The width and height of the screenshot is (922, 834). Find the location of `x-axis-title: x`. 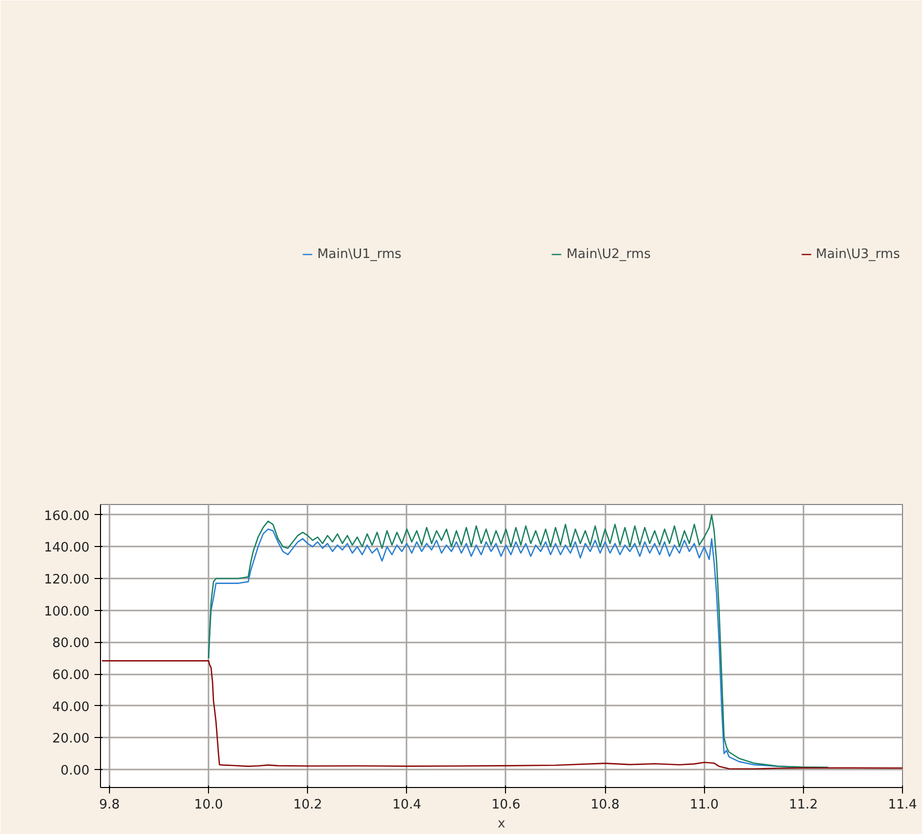

x-axis-title: x is located at coordinates (502, 824).